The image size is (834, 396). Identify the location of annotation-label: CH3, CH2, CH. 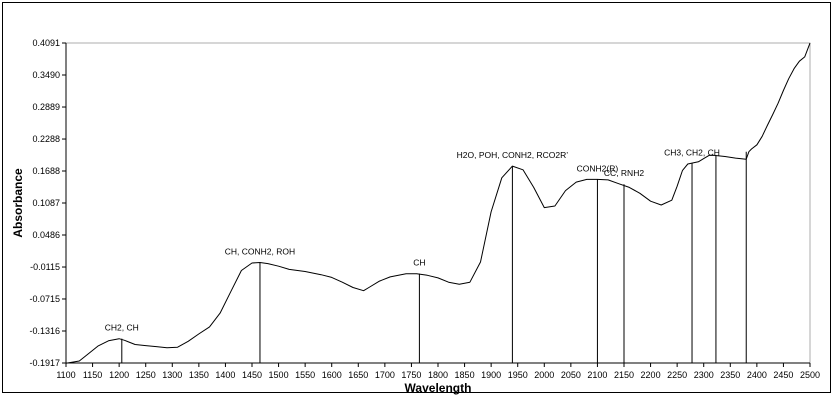
(692, 152).